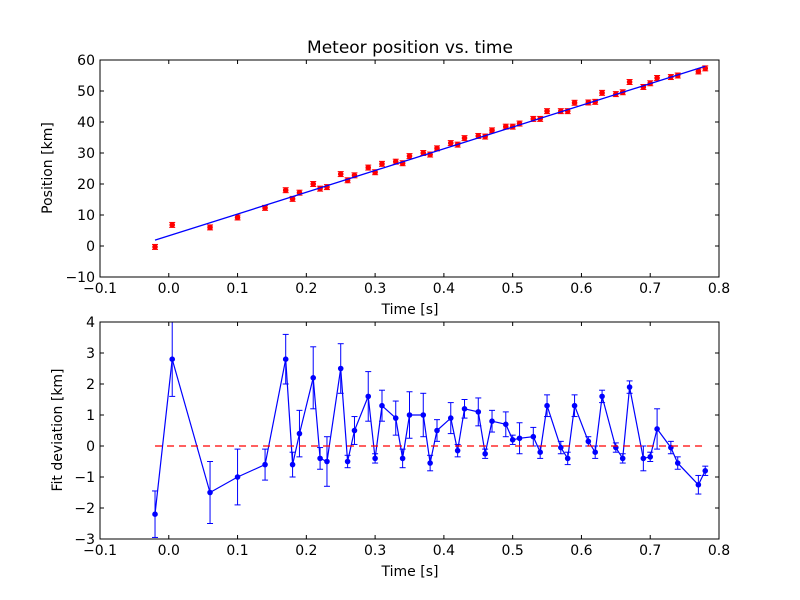 The image size is (800, 600). Describe the element at coordinates (58, 429) in the screenshot. I see `y-axis-label: Fit deviation [km]` at that location.